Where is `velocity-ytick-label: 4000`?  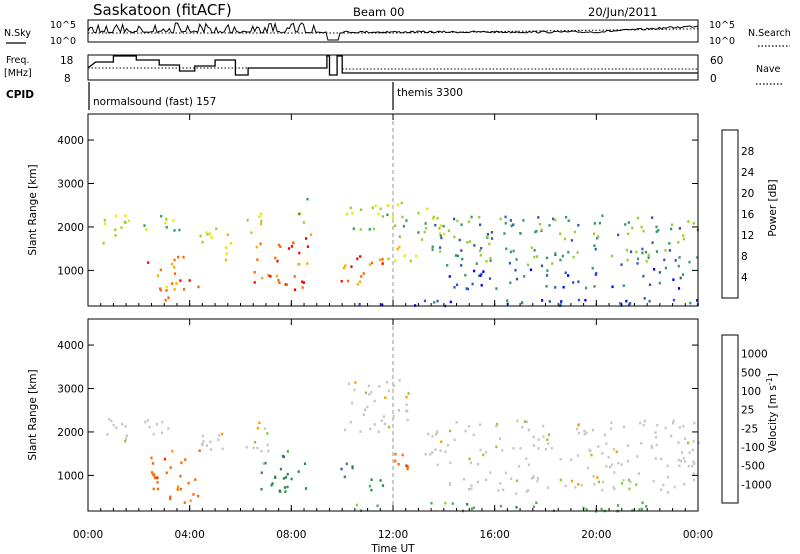 velocity-ytick-label: 4000 is located at coordinates (70, 346).